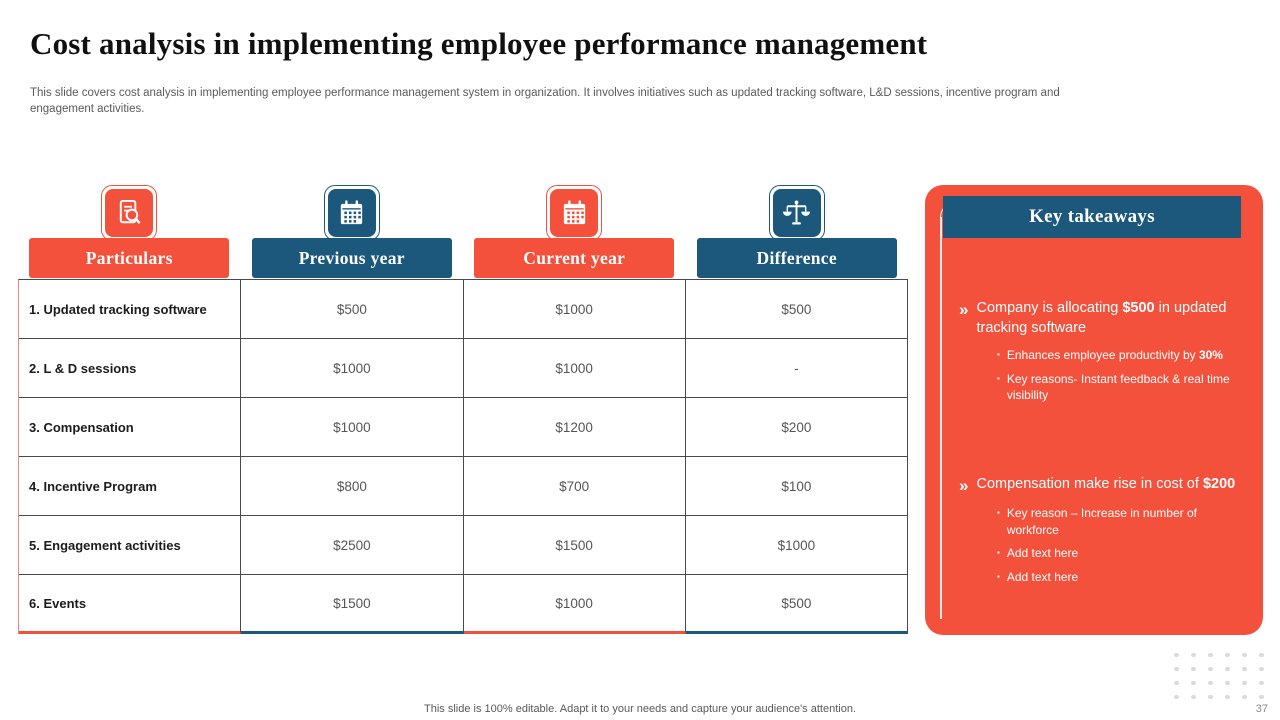 The image size is (1280, 720). I want to click on table-header-particulars: Particulars, so click(129, 258).